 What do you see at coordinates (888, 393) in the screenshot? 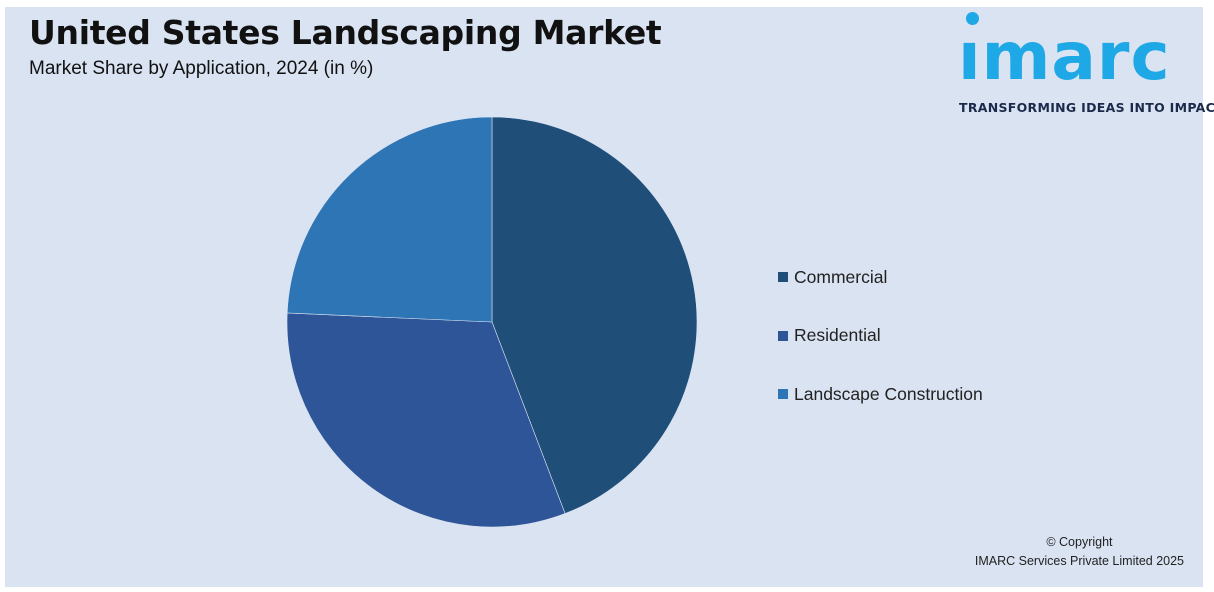
I see `legend-label-landscape-construction: Landscape Construction` at bounding box center [888, 393].